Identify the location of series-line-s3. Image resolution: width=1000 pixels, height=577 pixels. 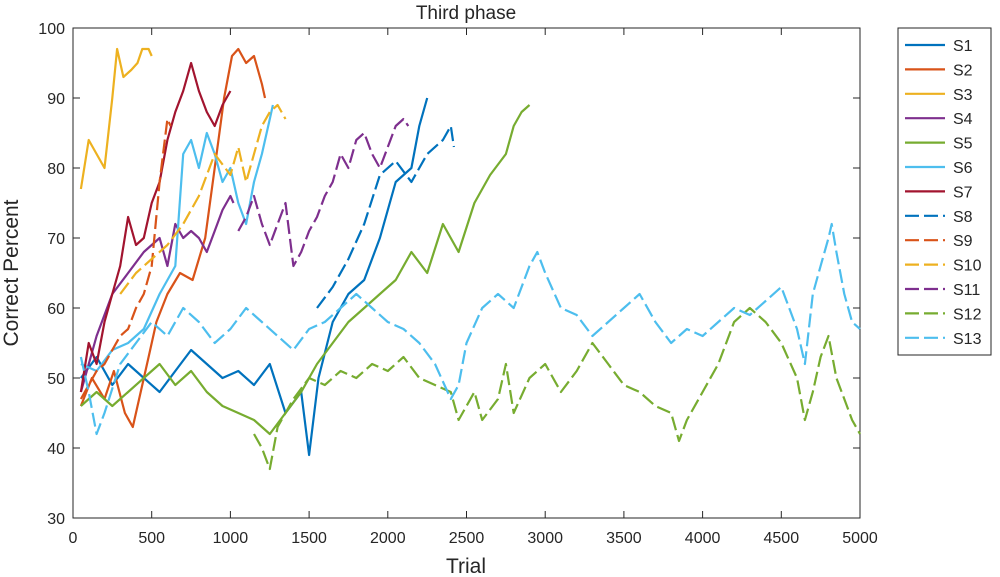
(116, 118).